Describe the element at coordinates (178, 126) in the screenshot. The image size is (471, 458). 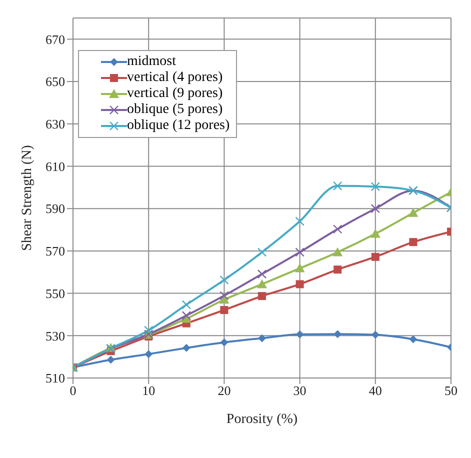
I see `legend-label: oblique (12 pores)` at that location.